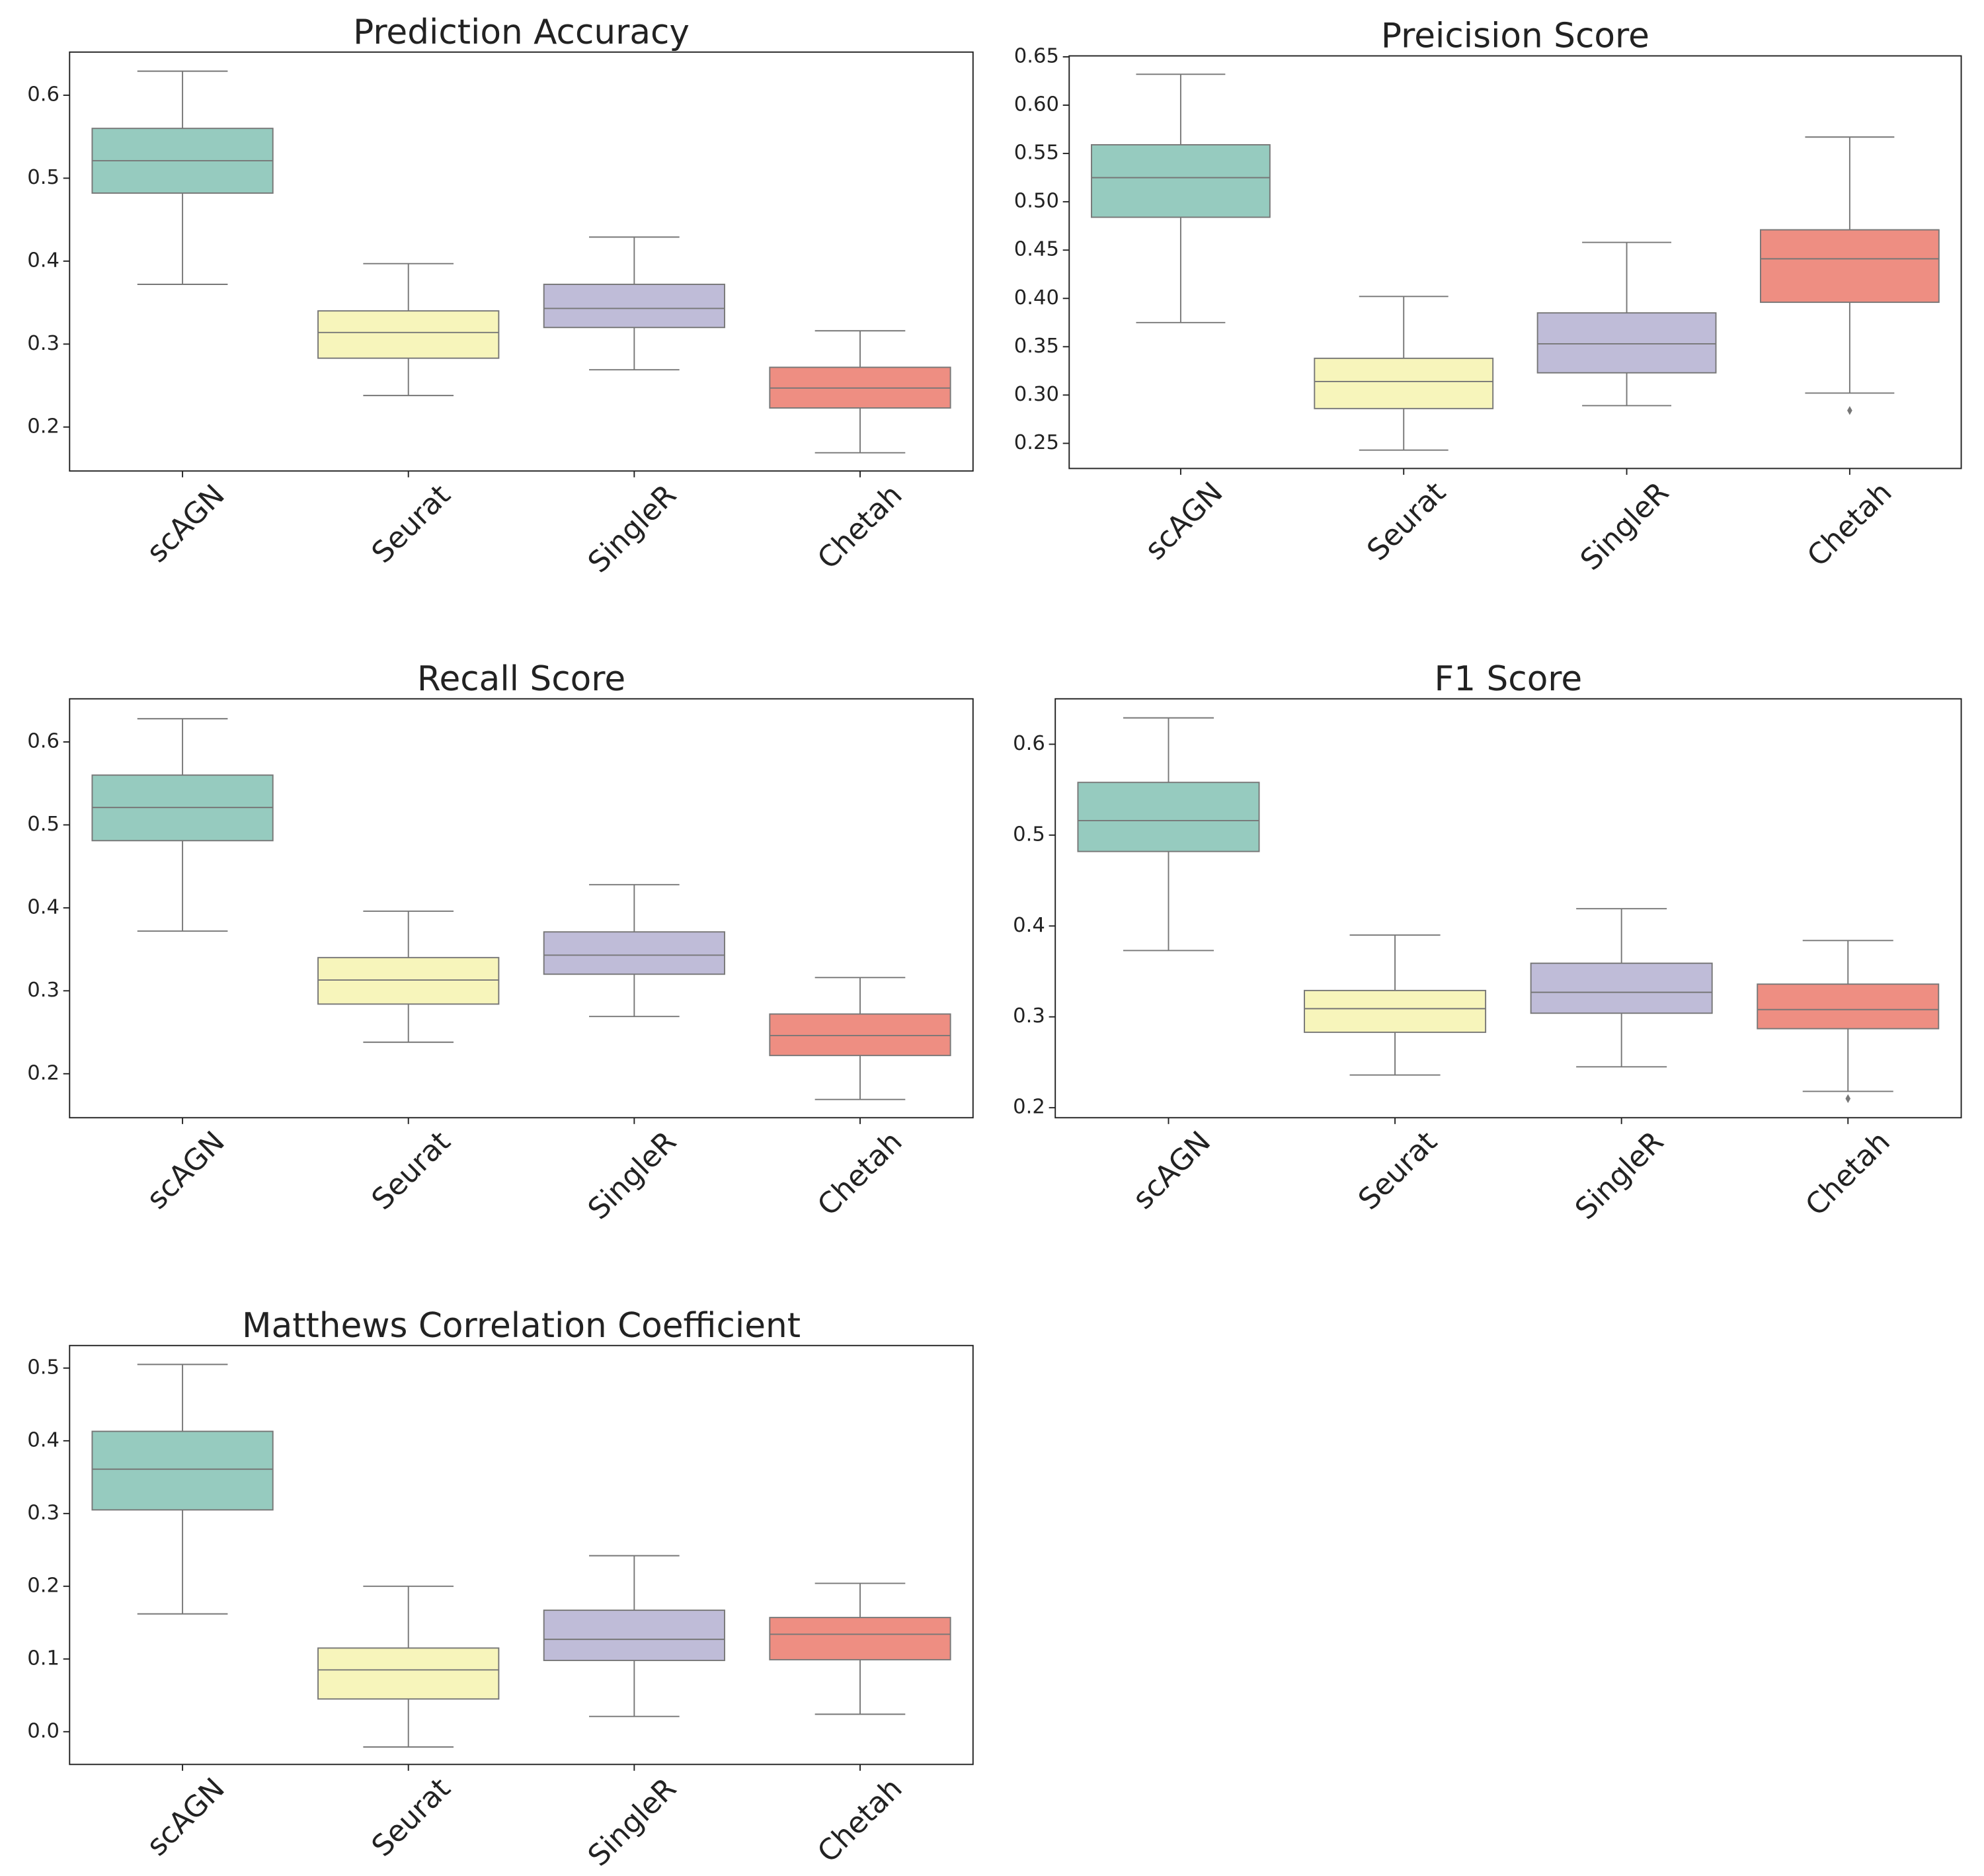 This screenshot has width=1984, height=1876. What do you see at coordinates (521, 32) in the screenshot?
I see `chart-title: Prediction Accuracy` at bounding box center [521, 32].